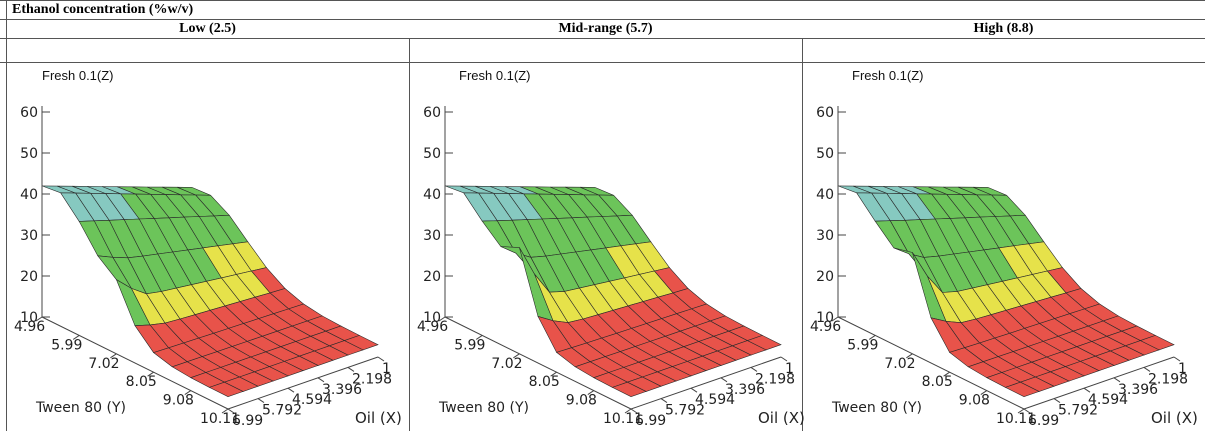 This screenshot has height=431, width=1205. I want to click on table-rule-header, so click(602, 38).